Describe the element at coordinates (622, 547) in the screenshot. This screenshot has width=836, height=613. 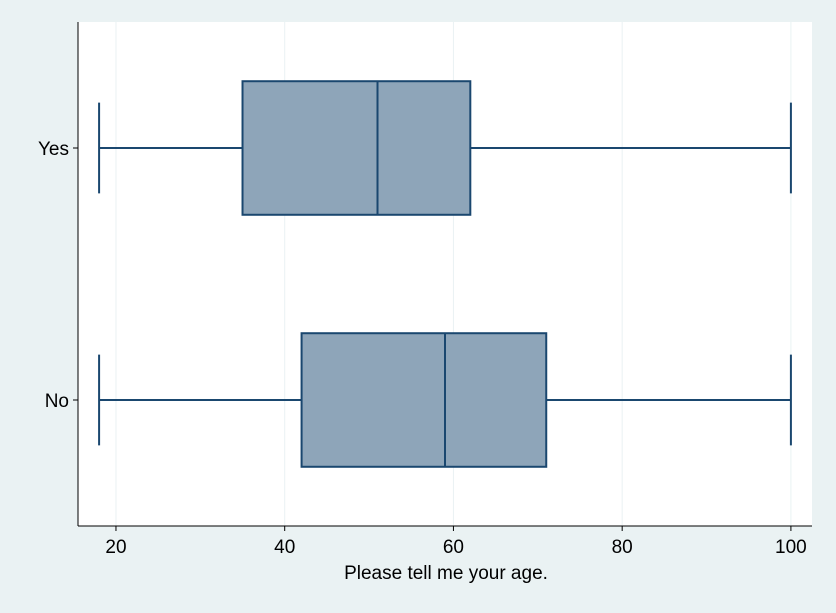
I see `x-tick-label: 80` at that location.